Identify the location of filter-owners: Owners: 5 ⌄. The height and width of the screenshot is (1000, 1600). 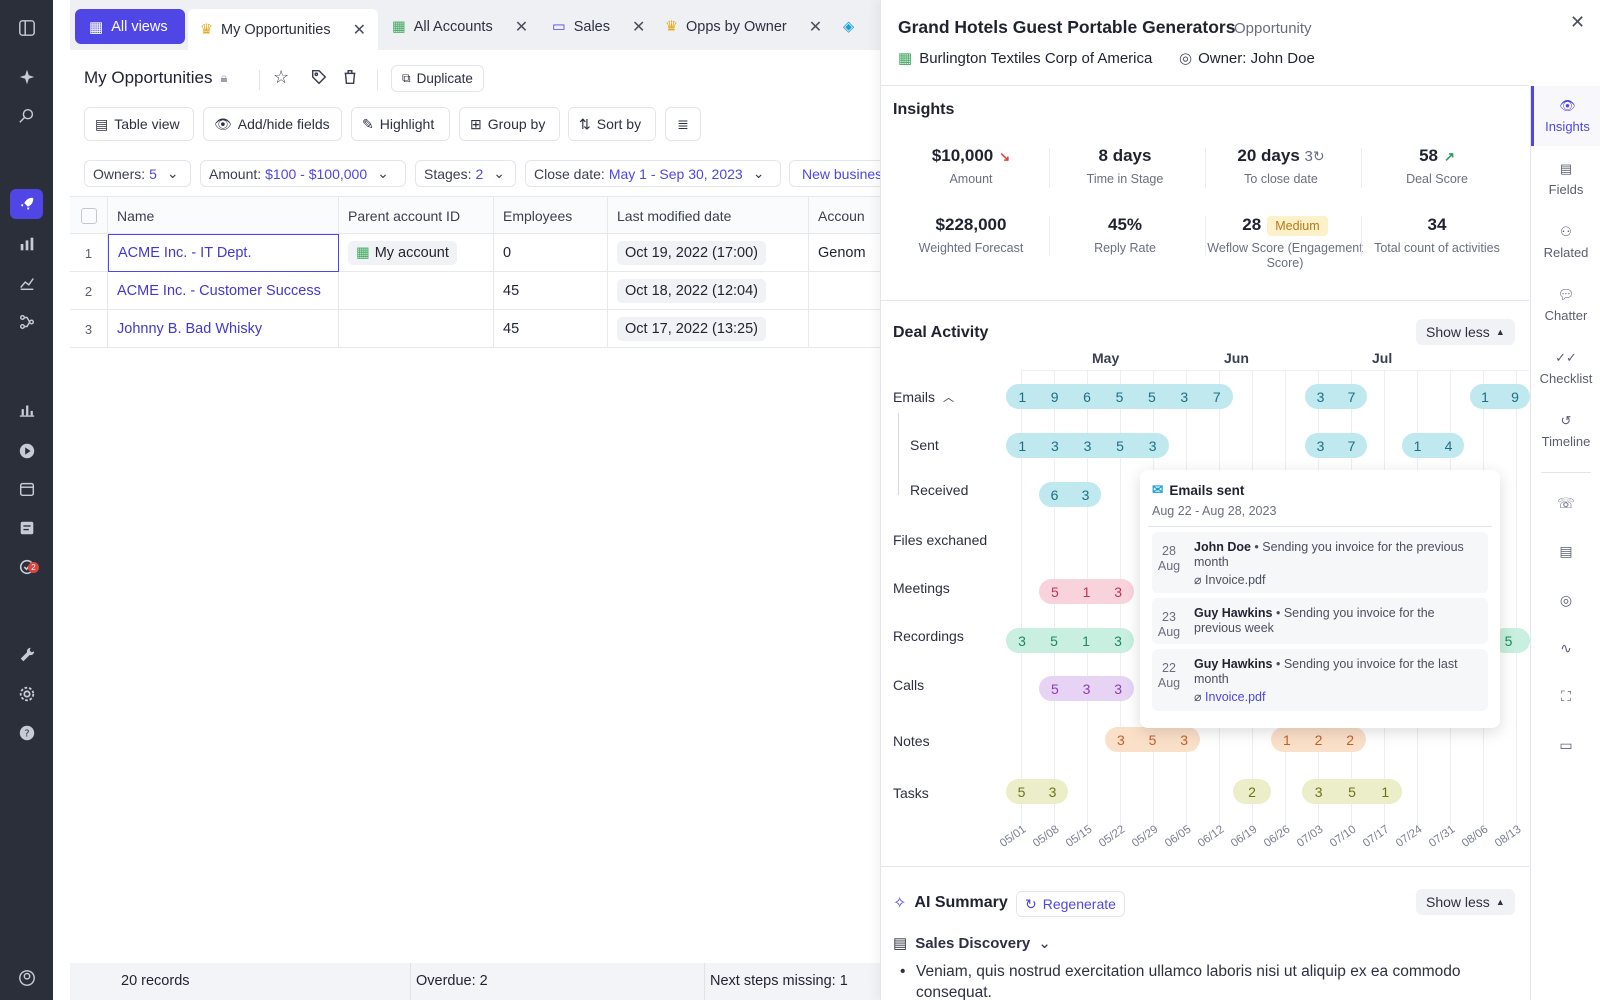
(137, 173).